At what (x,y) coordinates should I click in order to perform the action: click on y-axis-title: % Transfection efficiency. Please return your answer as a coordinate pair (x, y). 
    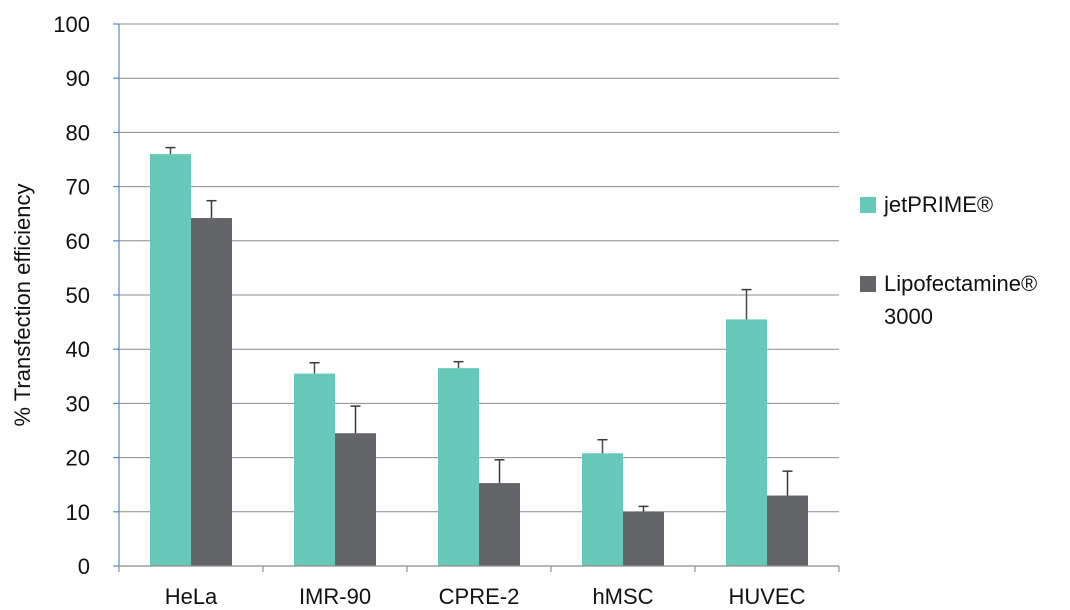
    Looking at the image, I should click on (22, 305).